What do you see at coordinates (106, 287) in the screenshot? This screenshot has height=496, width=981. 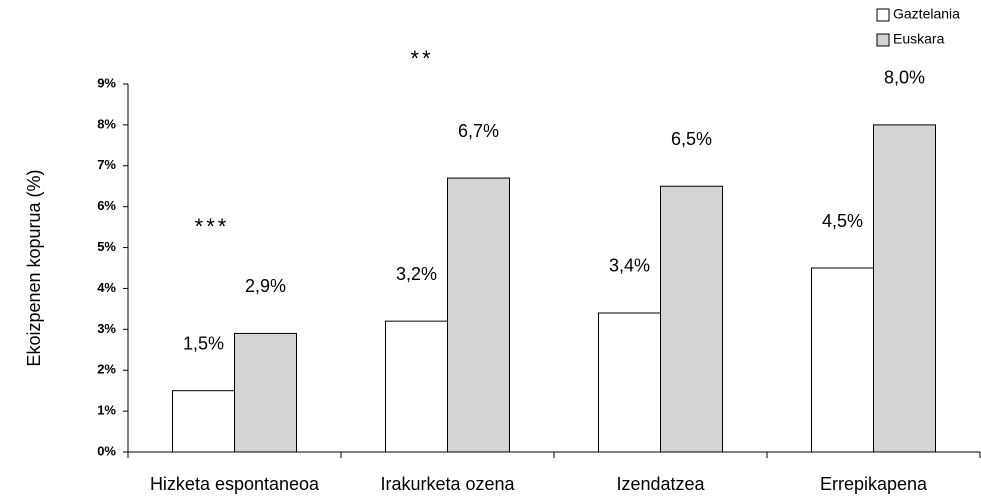 I see `y-tick-label: 4%` at bounding box center [106, 287].